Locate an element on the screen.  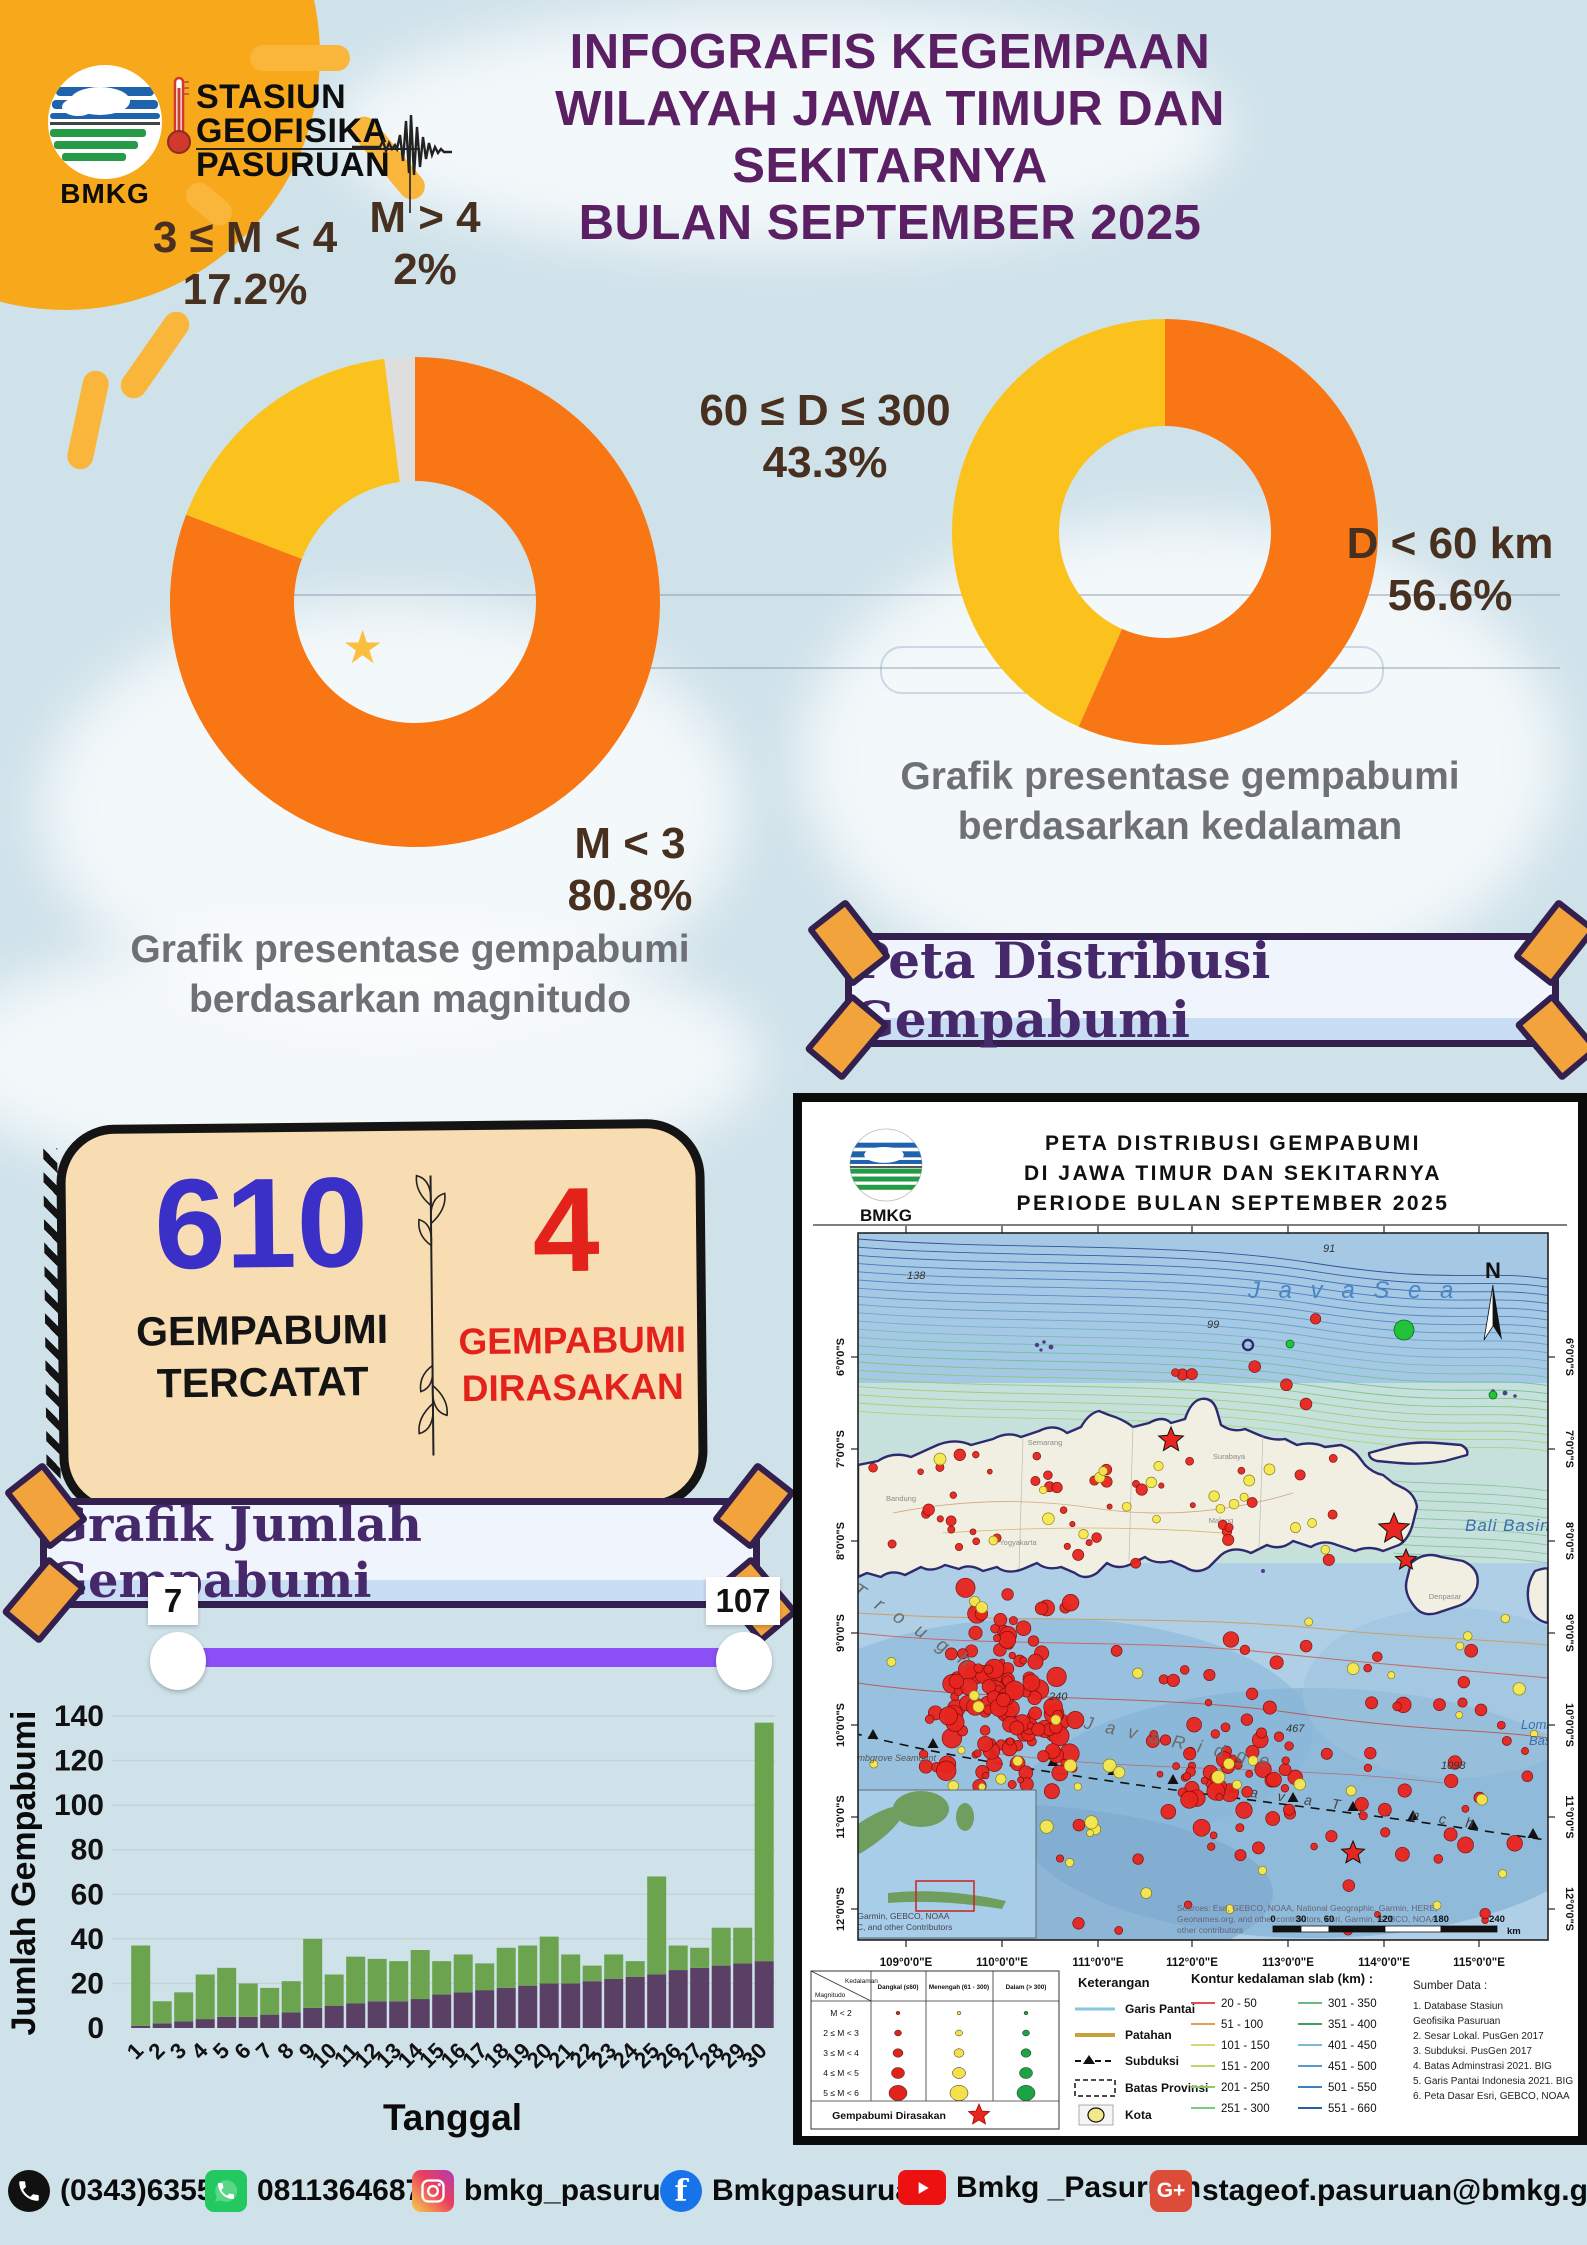
svg-text: 3 is located at coordinates (178, 2051).